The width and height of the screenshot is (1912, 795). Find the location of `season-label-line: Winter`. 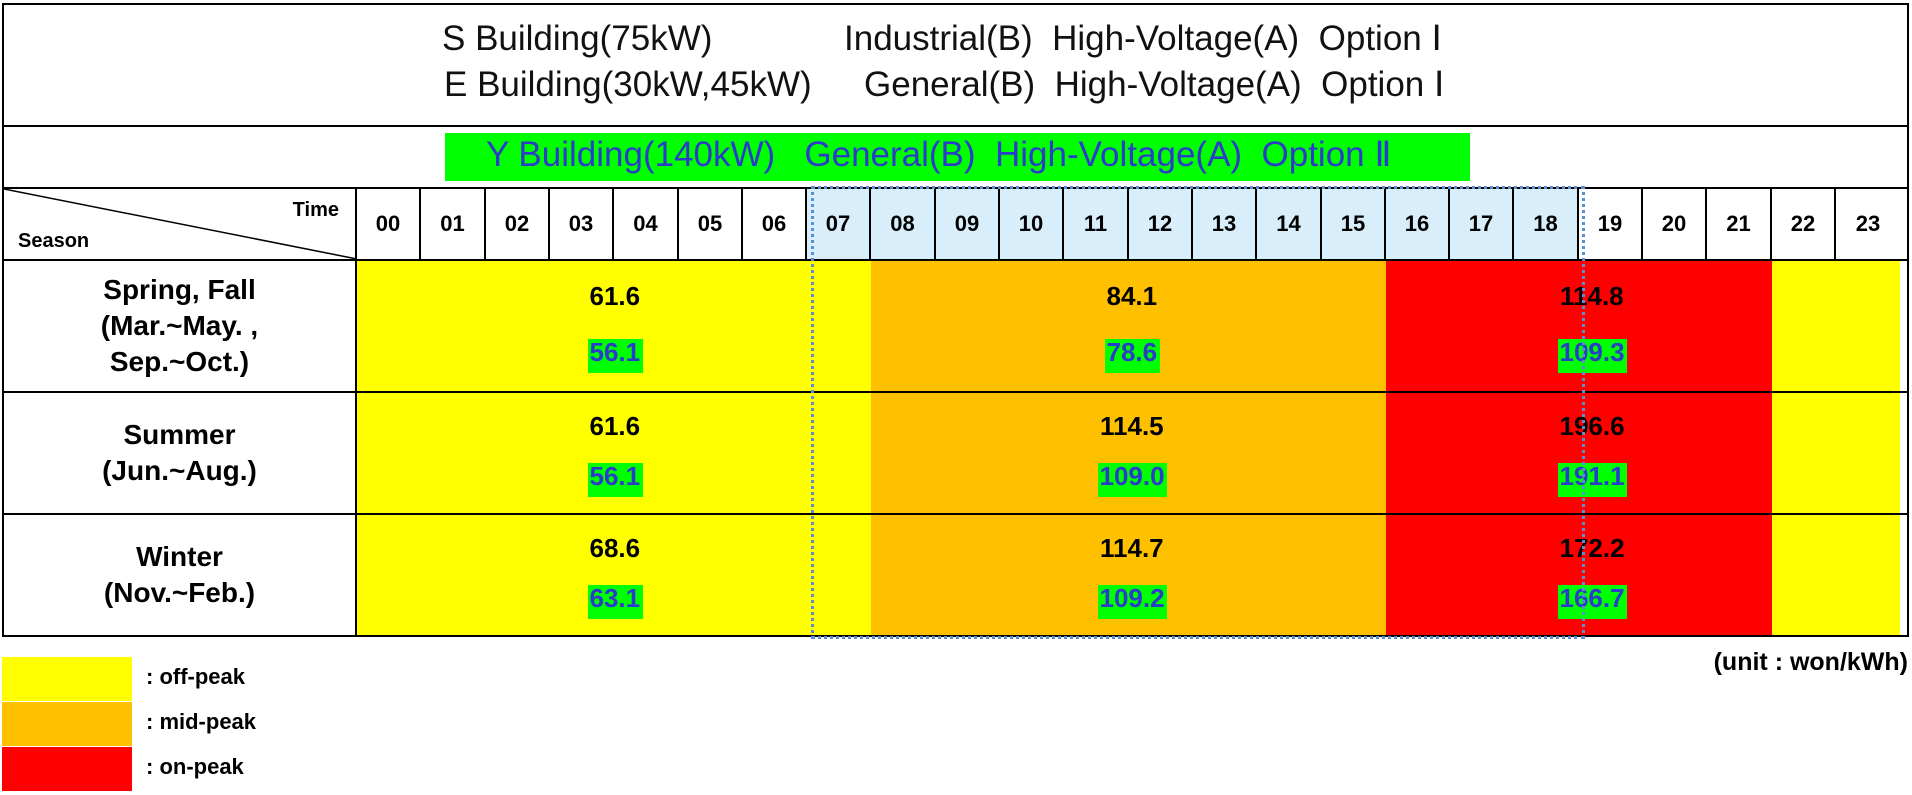

season-label-line: Winter is located at coordinates (179, 556).